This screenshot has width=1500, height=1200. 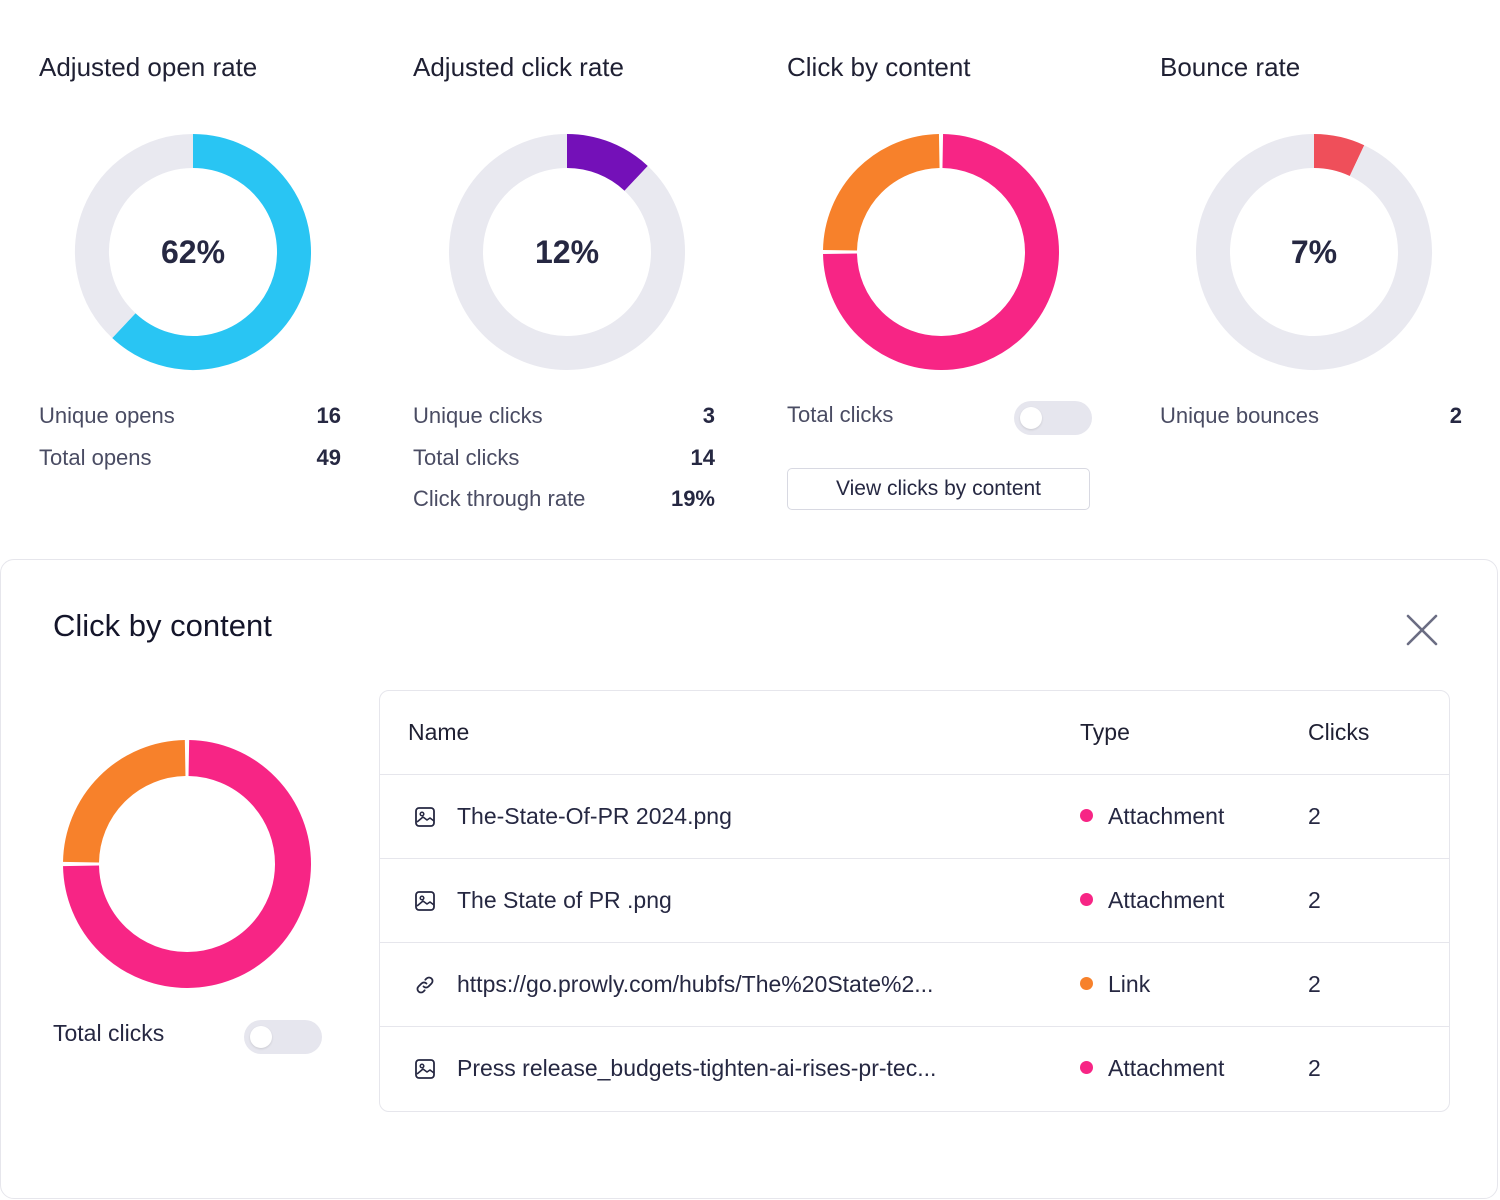 I want to click on link-icon, so click(x=425, y=985).